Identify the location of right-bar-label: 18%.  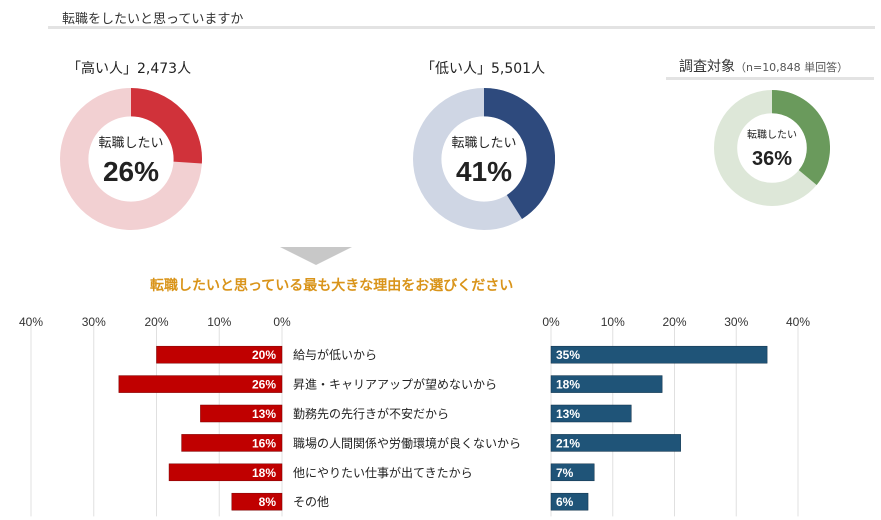
(568, 385).